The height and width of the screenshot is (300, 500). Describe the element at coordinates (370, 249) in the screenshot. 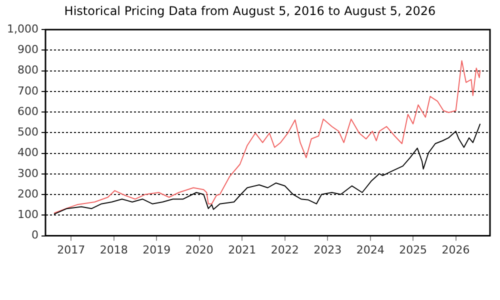

I see `x-tick-label: 2024` at that location.